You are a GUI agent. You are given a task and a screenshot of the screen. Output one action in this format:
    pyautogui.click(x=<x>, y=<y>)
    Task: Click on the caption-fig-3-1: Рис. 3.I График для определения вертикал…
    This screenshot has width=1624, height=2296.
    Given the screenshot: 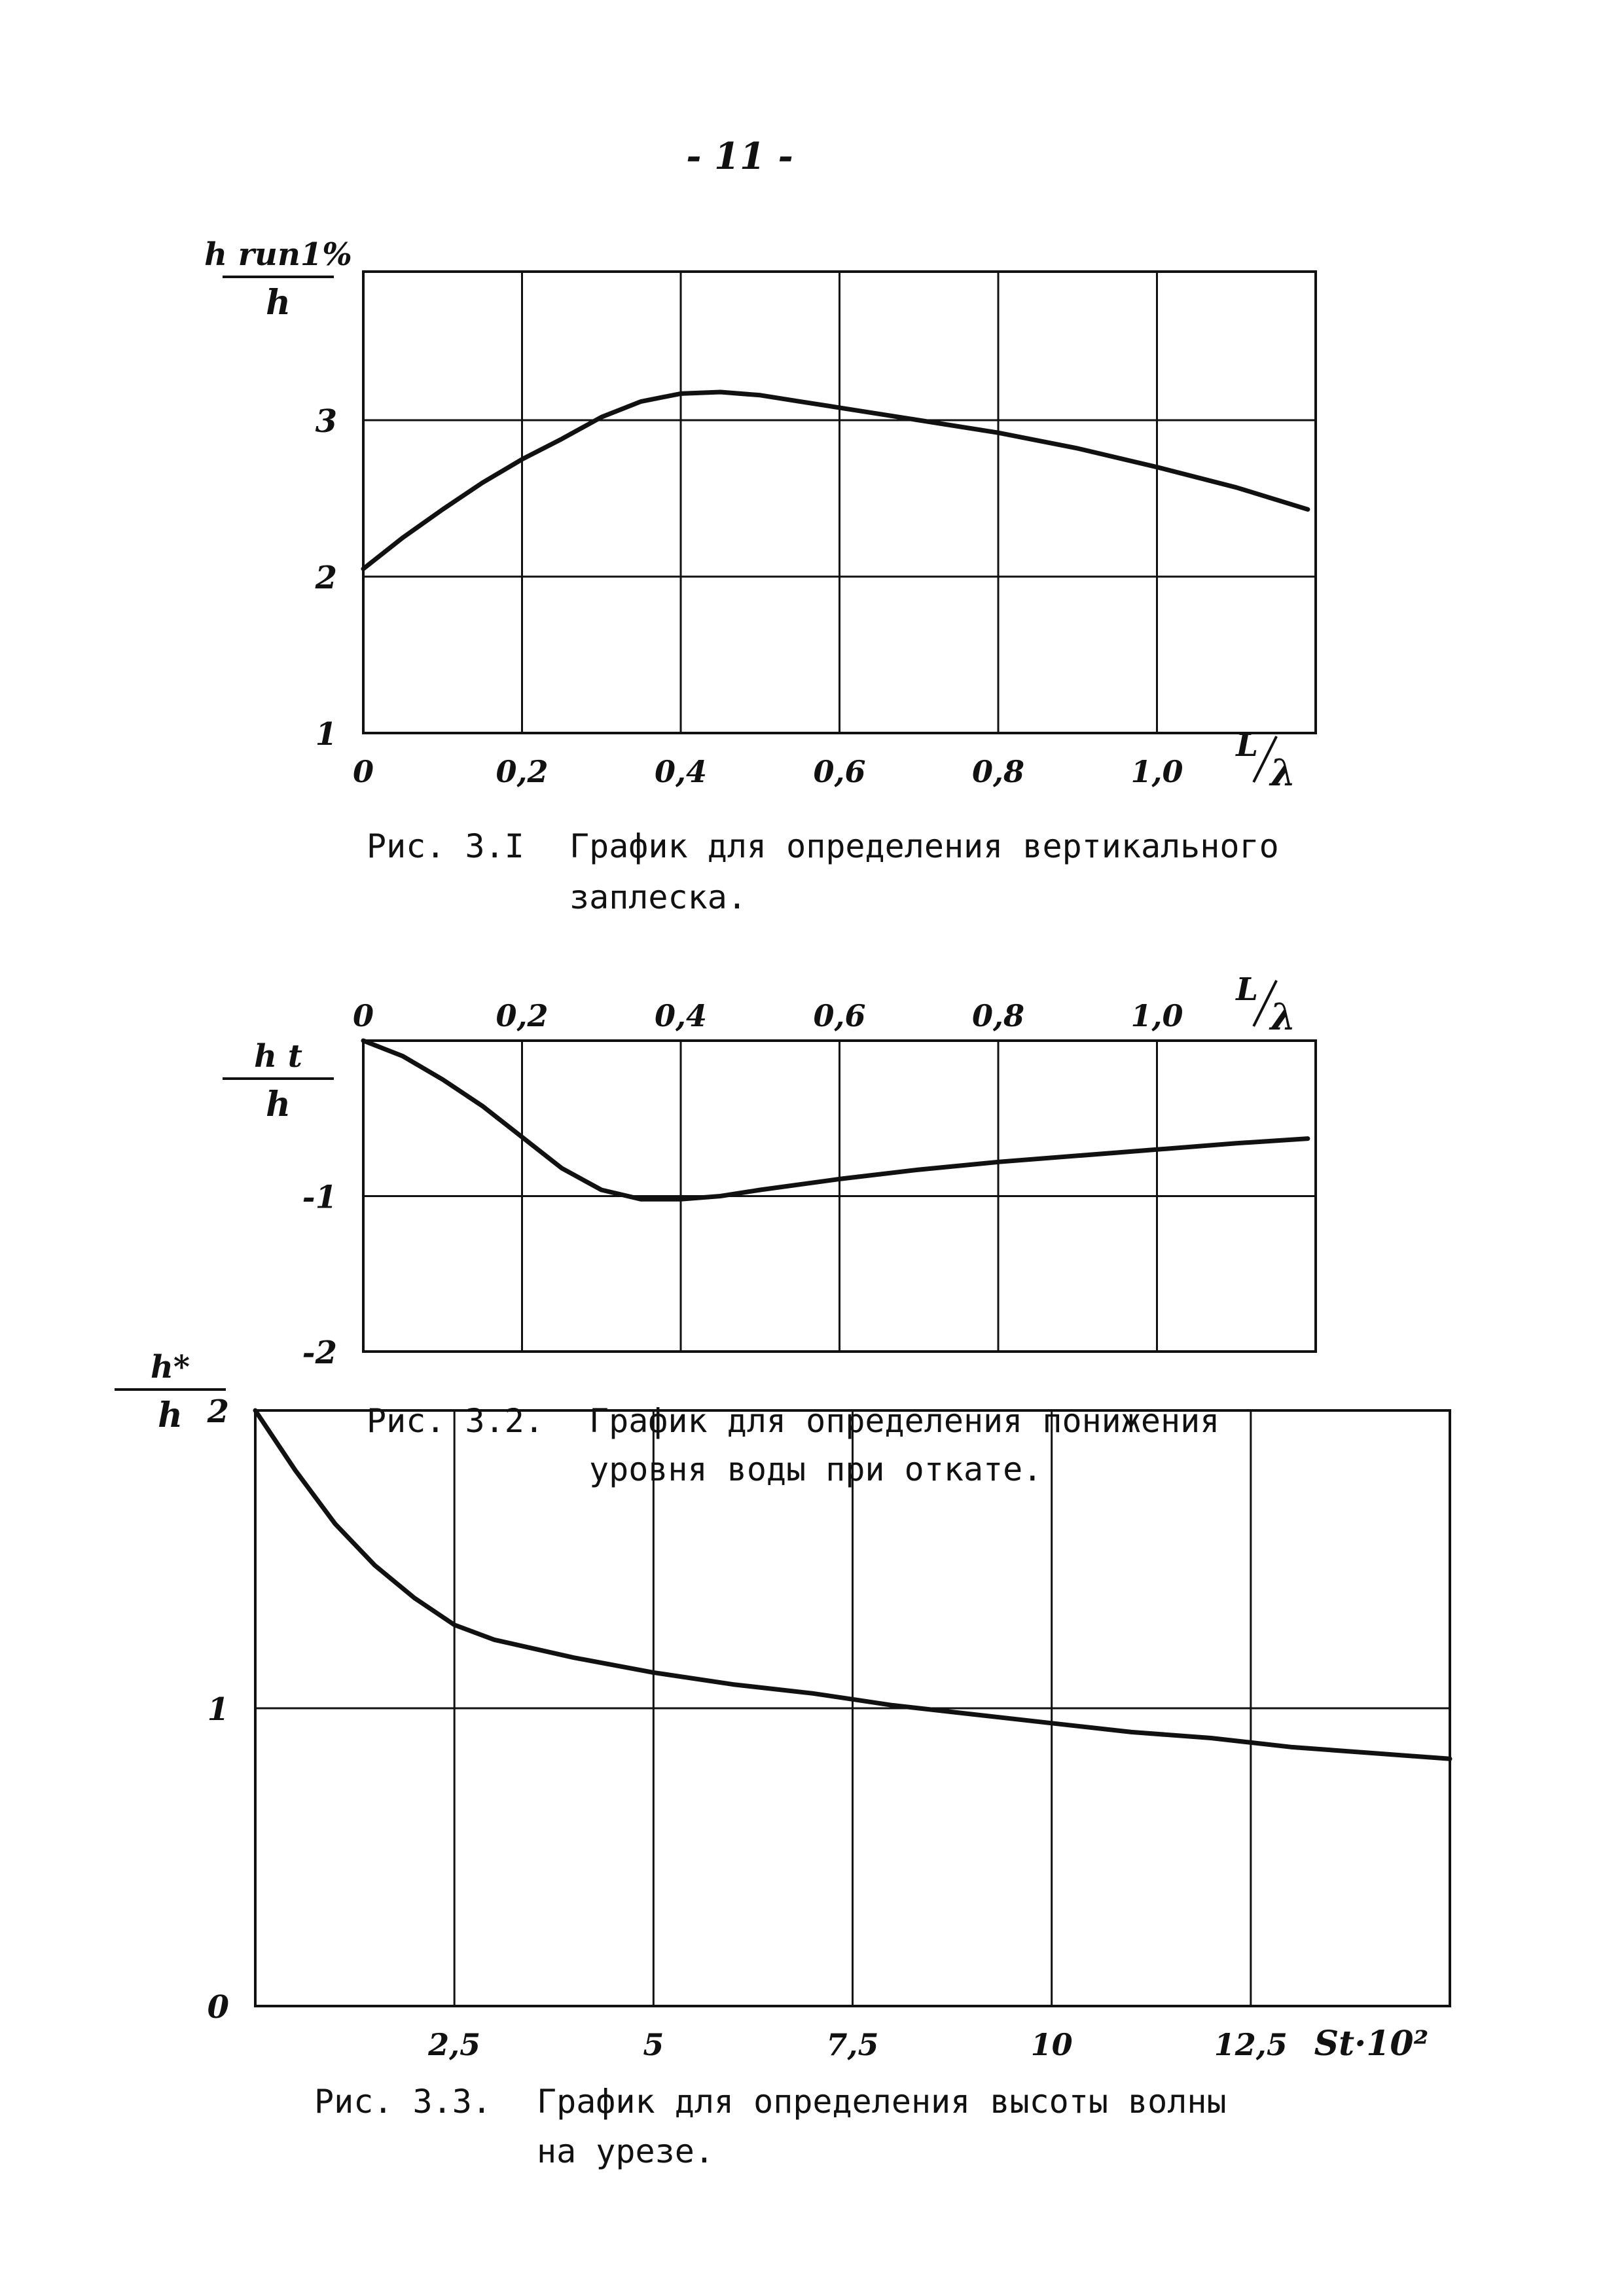 What is the action you would take?
    pyautogui.click(x=823, y=871)
    